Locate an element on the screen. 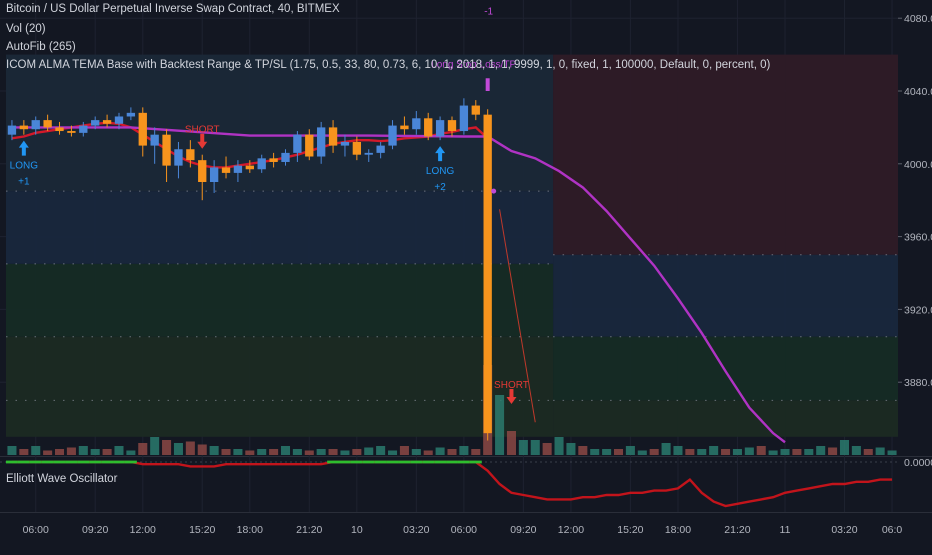  price-axis-panel is located at coordinates (915, 275).